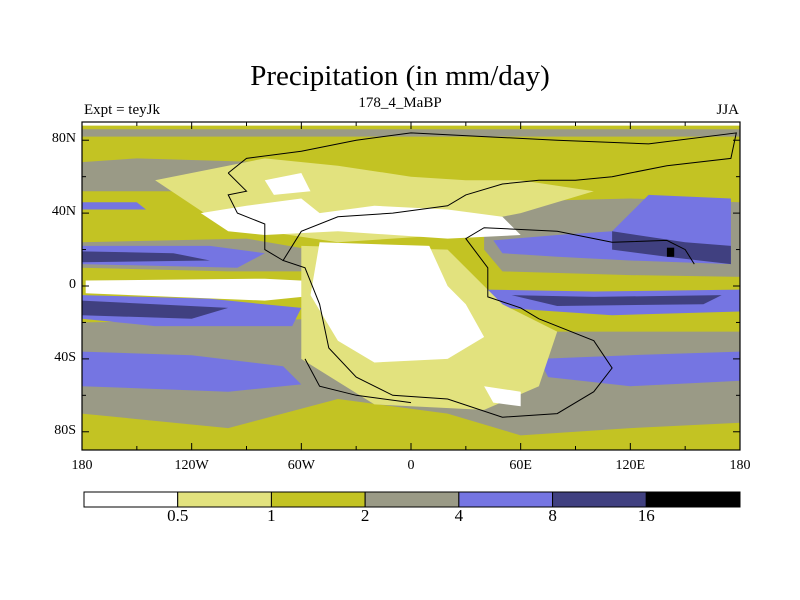  I want to click on y-tick-label: 80S, so click(65, 430).